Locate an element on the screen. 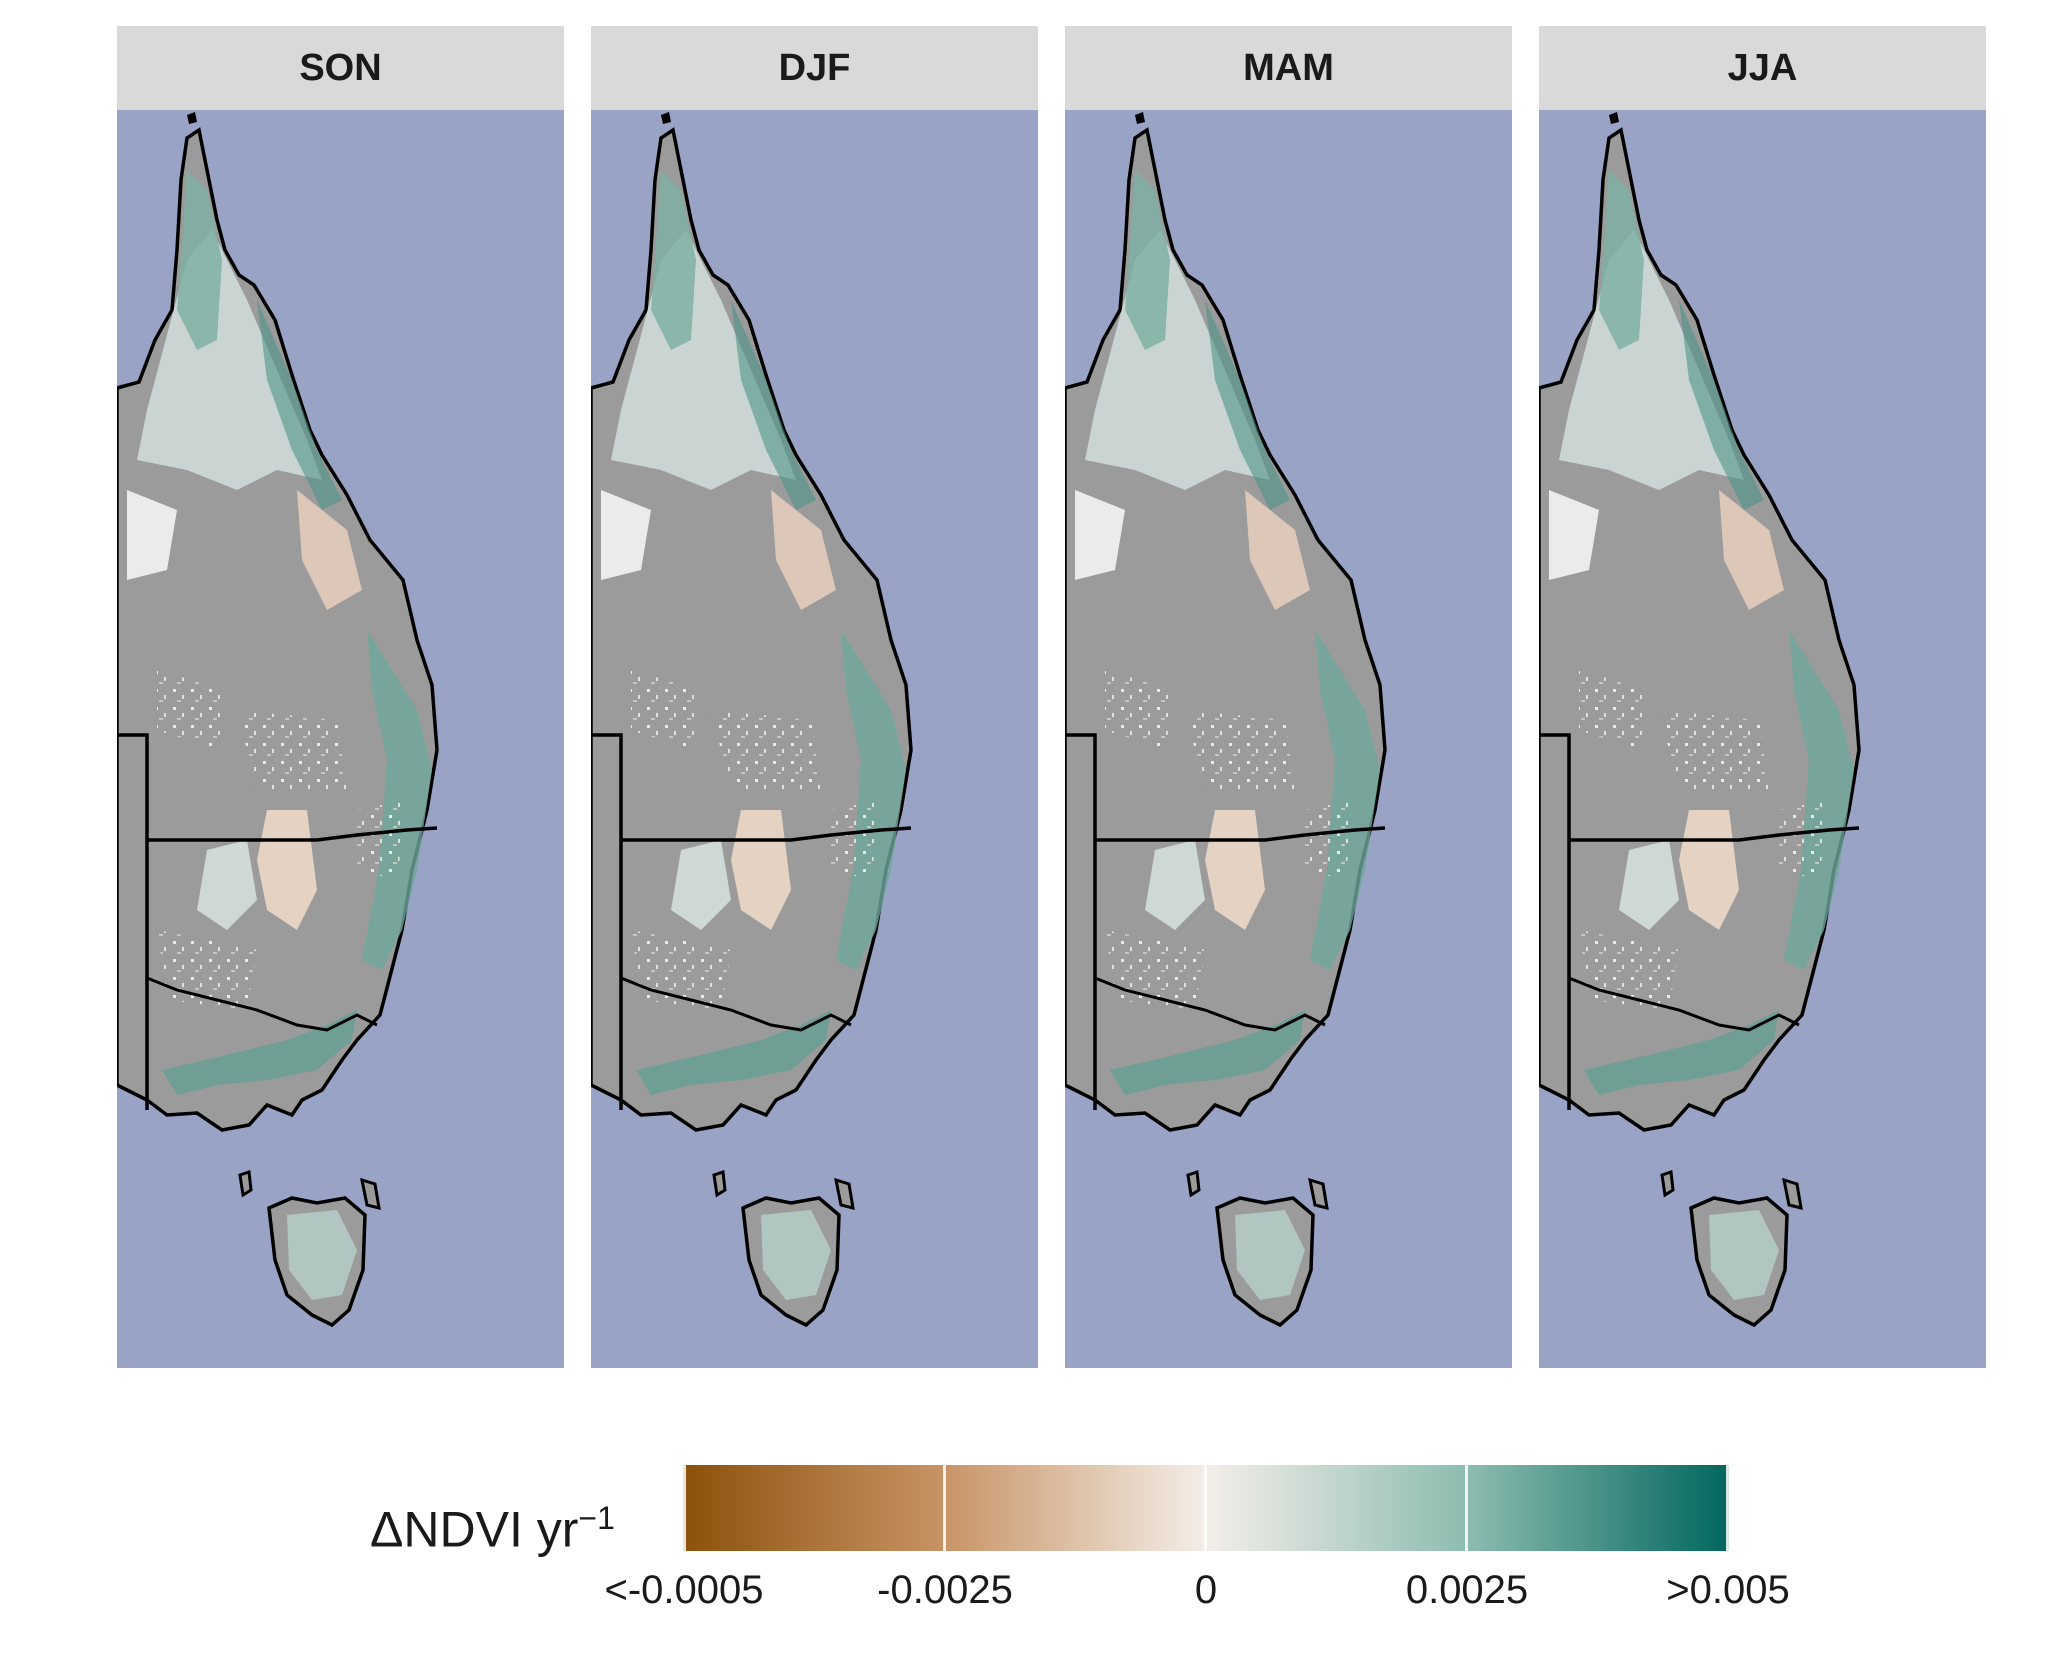 This screenshot has height=1653, width=2066. legend-title-main: ΔNDVI yr is located at coordinates (474, 1529).